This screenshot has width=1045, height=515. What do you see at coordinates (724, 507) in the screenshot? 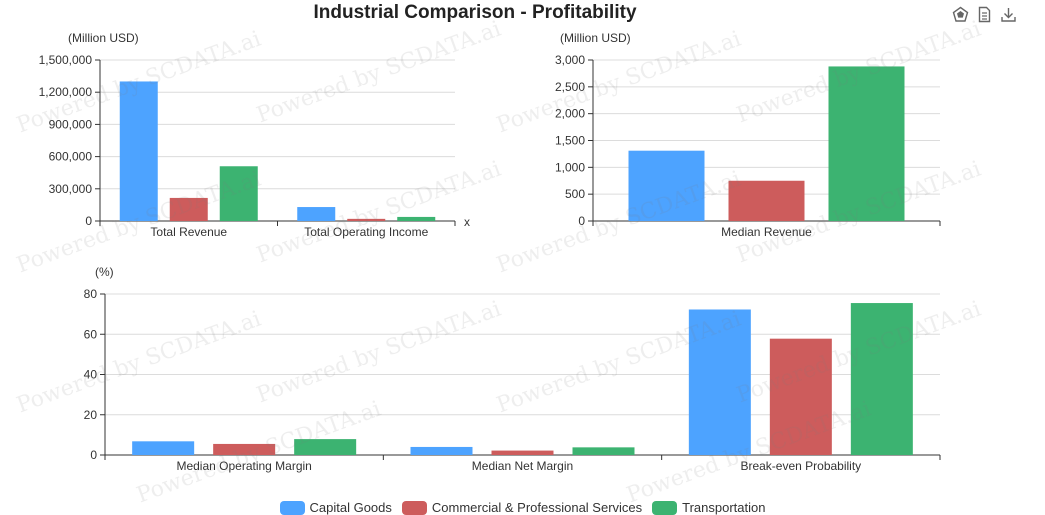
I see `legend-label: Transportation` at bounding box center [724, 507].